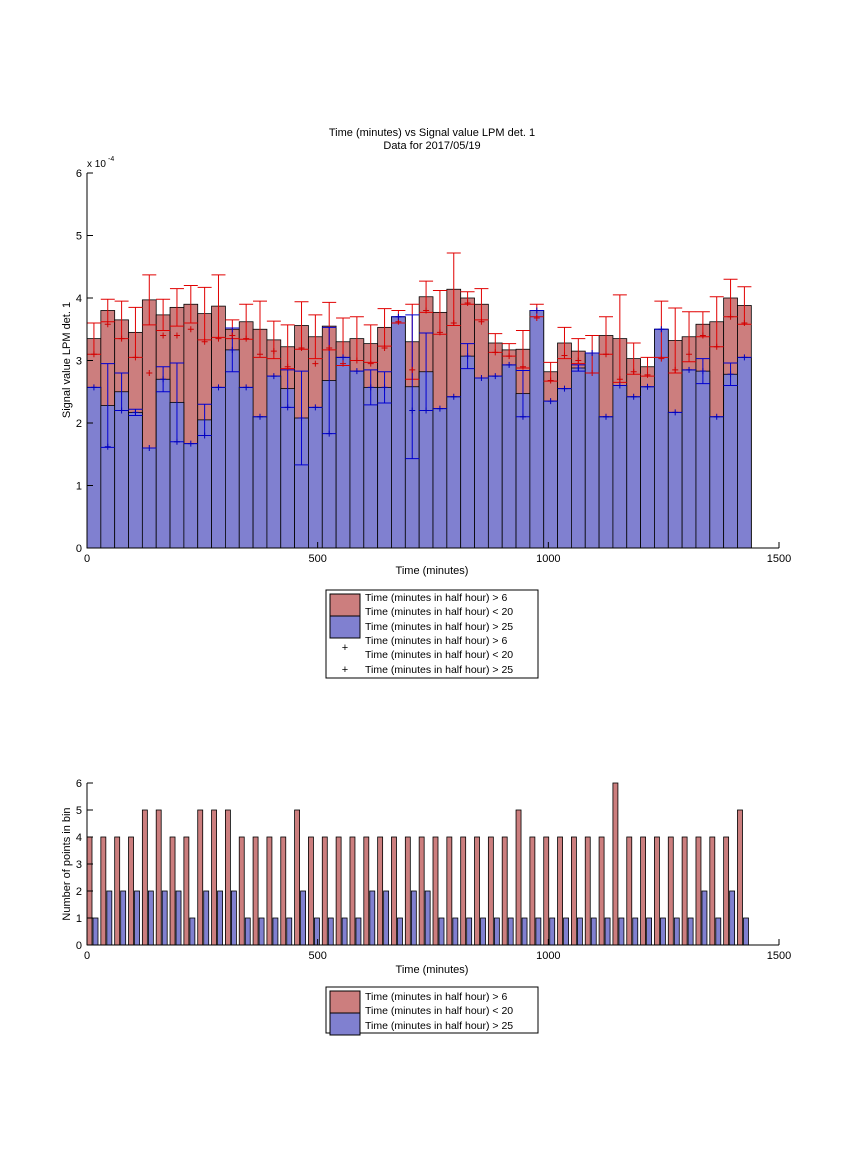  I want to click on x-tick-label: 1500, so click(779, 956).